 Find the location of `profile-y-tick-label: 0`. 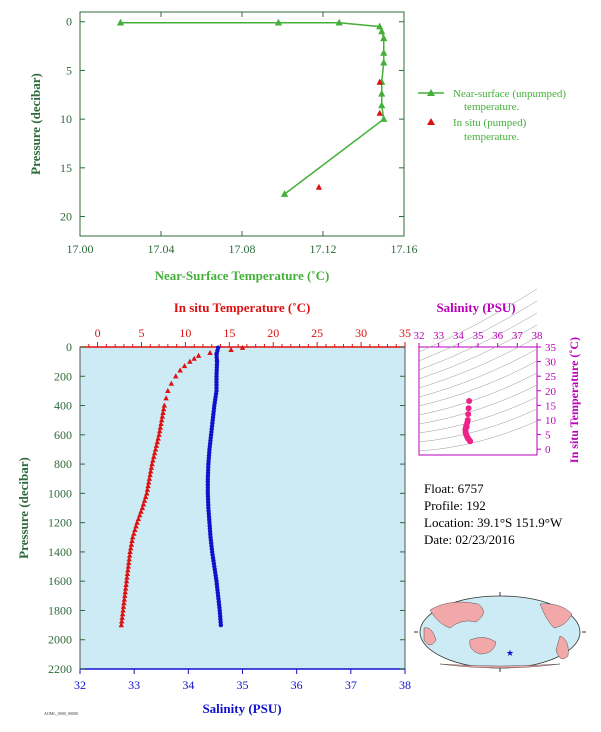

profile-y-tick-label: 0 is located at coordinates (69, 347).